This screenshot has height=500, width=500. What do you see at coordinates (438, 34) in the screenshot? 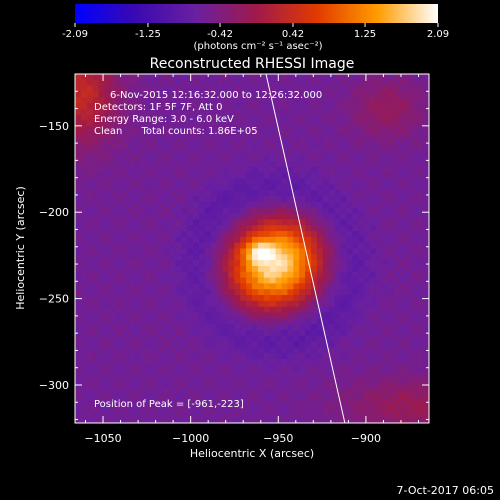
I see `colorbar-tick-label: 2.09` at bounding box center [438, 34].